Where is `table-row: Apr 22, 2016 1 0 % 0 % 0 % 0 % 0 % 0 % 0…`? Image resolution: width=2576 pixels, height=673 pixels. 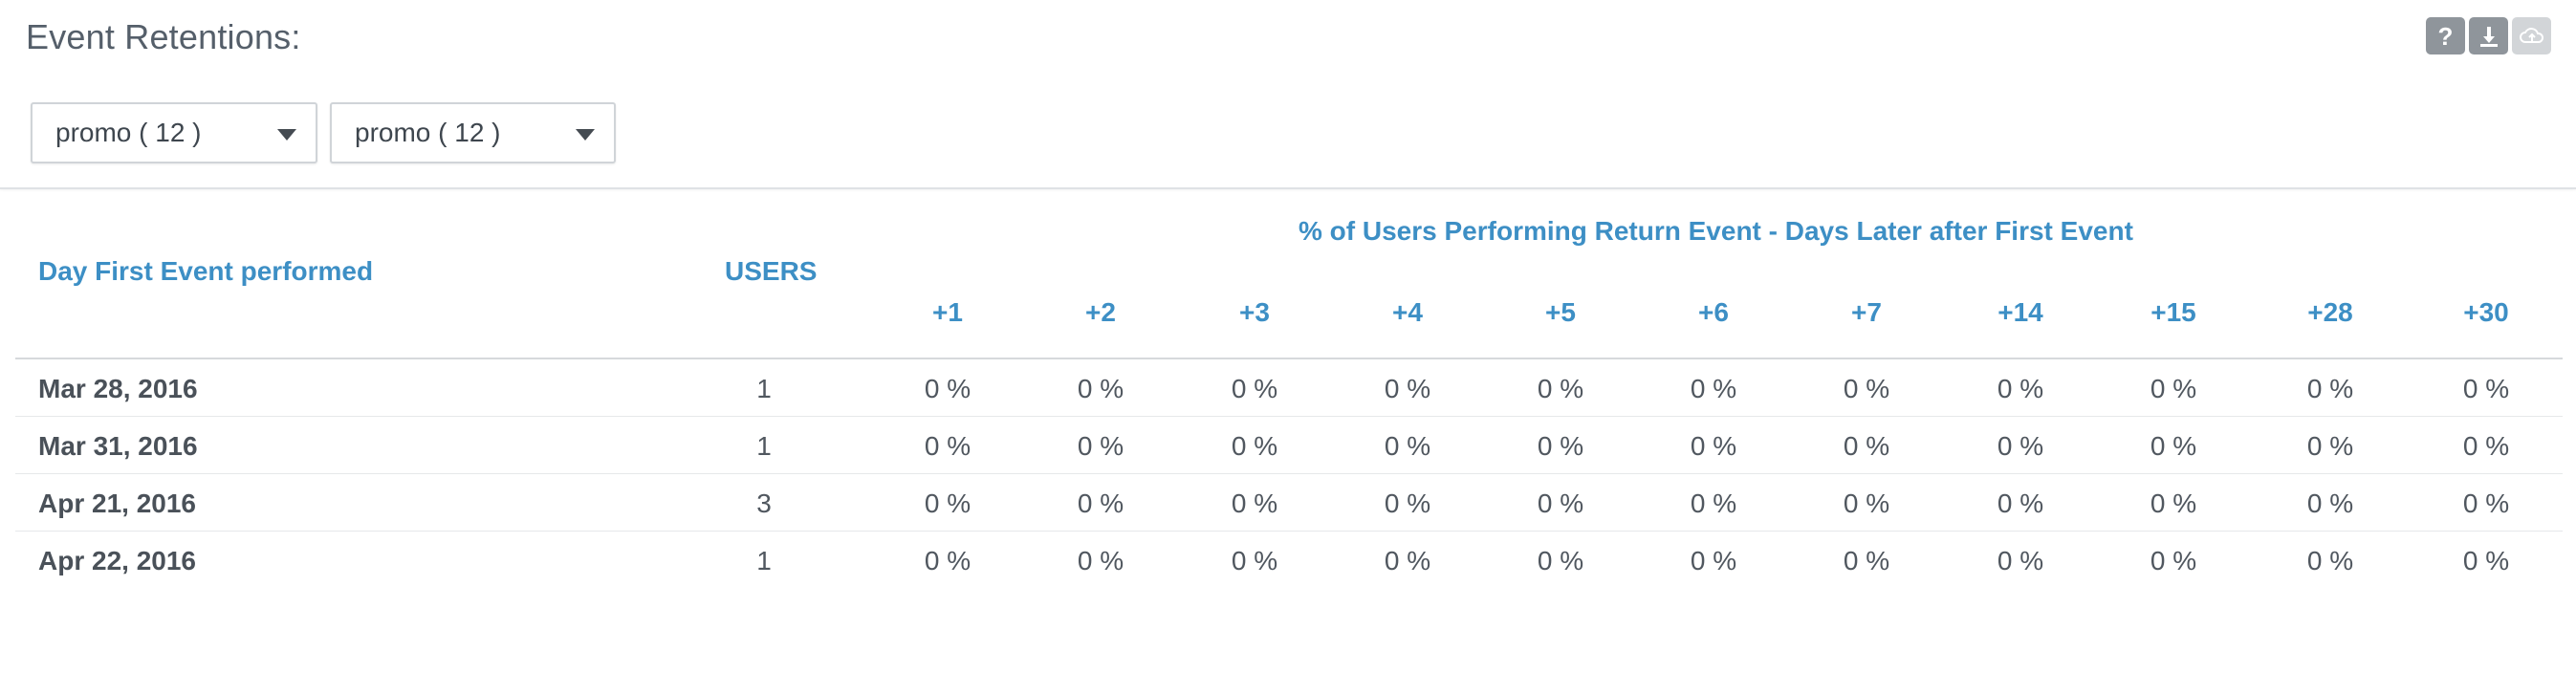 table-row: Apr 22, 2016 1 0 % 0 % 0 % 0 % 0 % 0 % 0… is located at coordinates (1289, 560).